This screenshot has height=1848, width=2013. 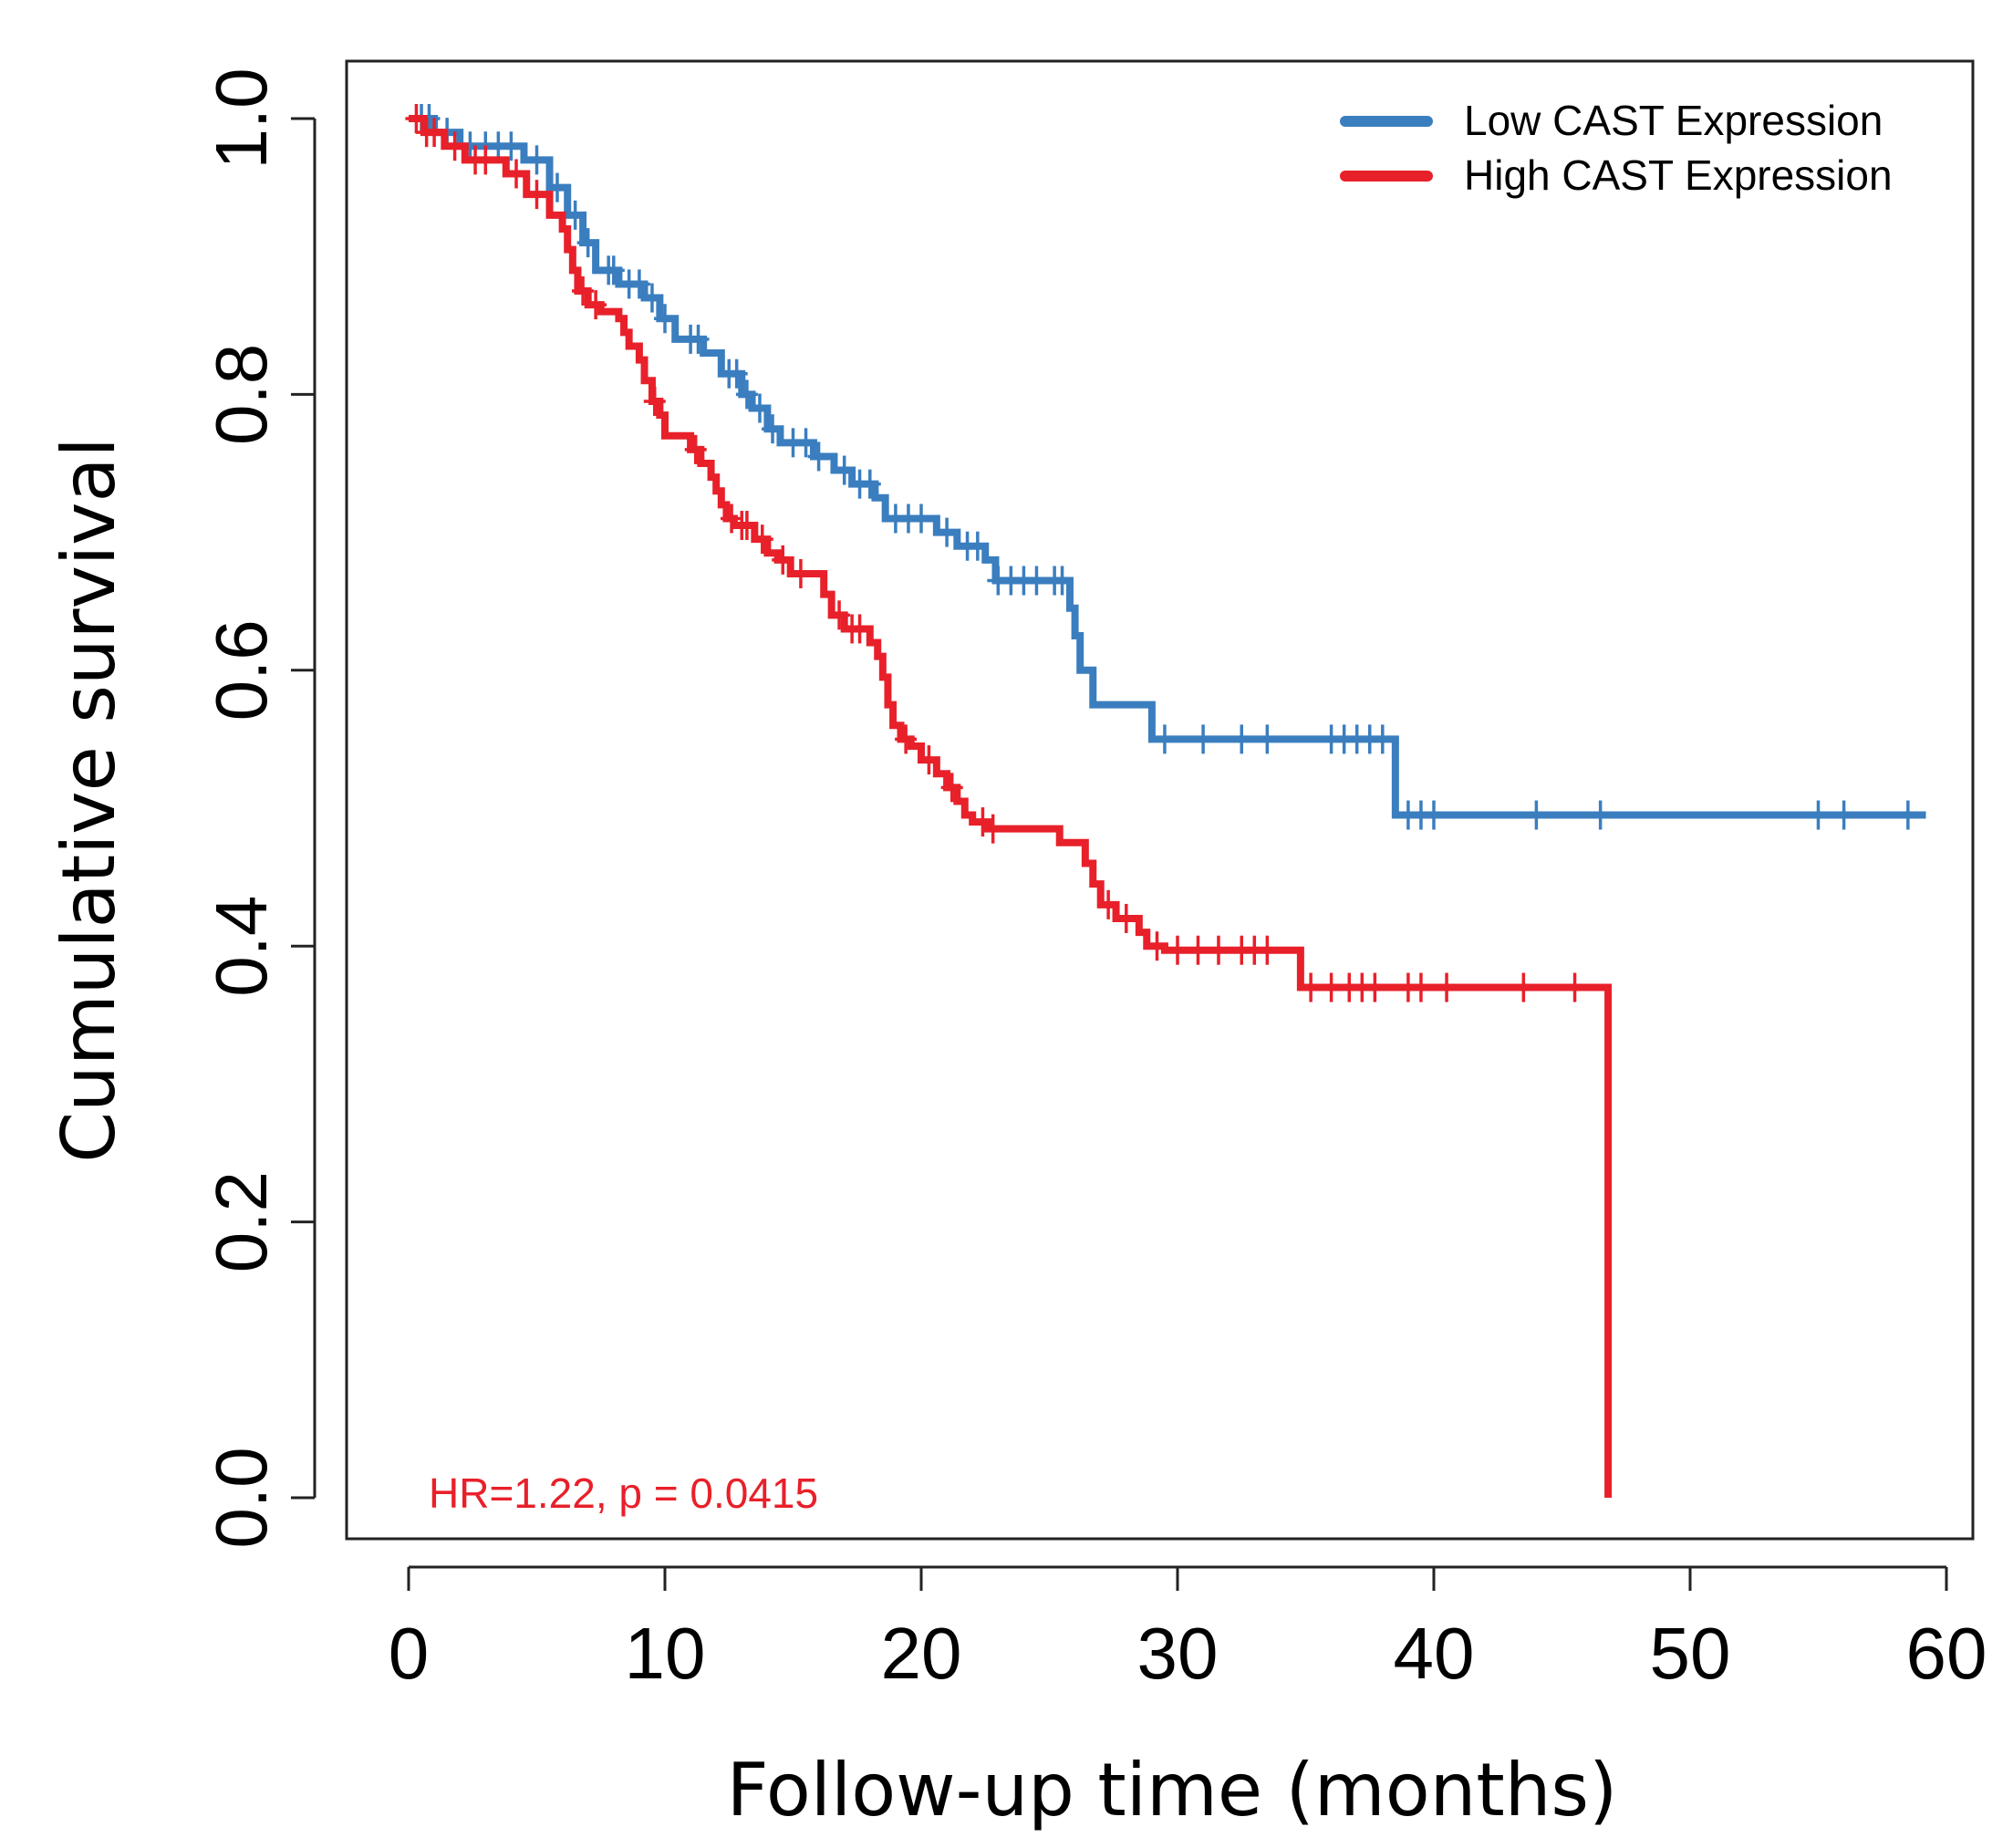 I want to click on x-tick-label: 30, so click(x=1178, y=1653).